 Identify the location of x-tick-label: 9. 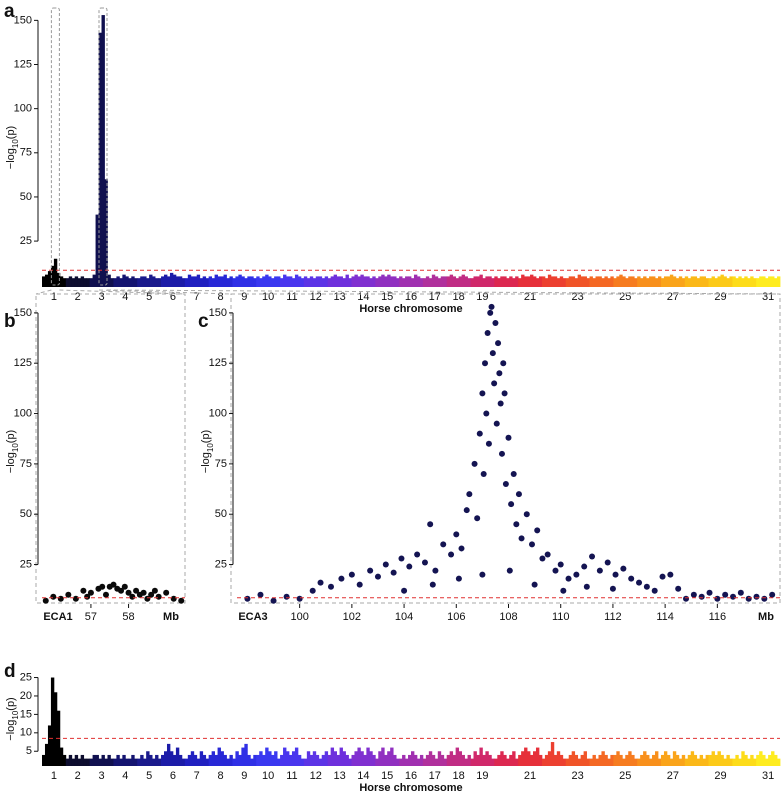
(244, 297).